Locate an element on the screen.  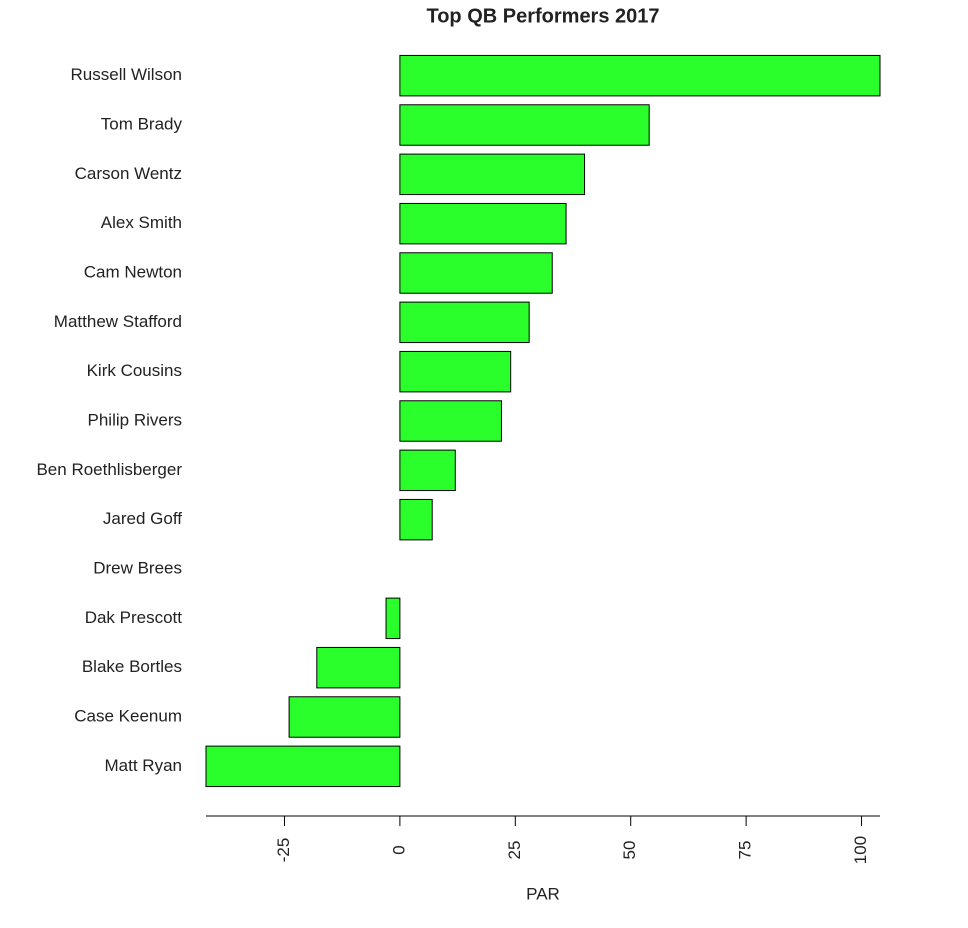
x-tick-label: 50 is located at coordinates (629, 850).